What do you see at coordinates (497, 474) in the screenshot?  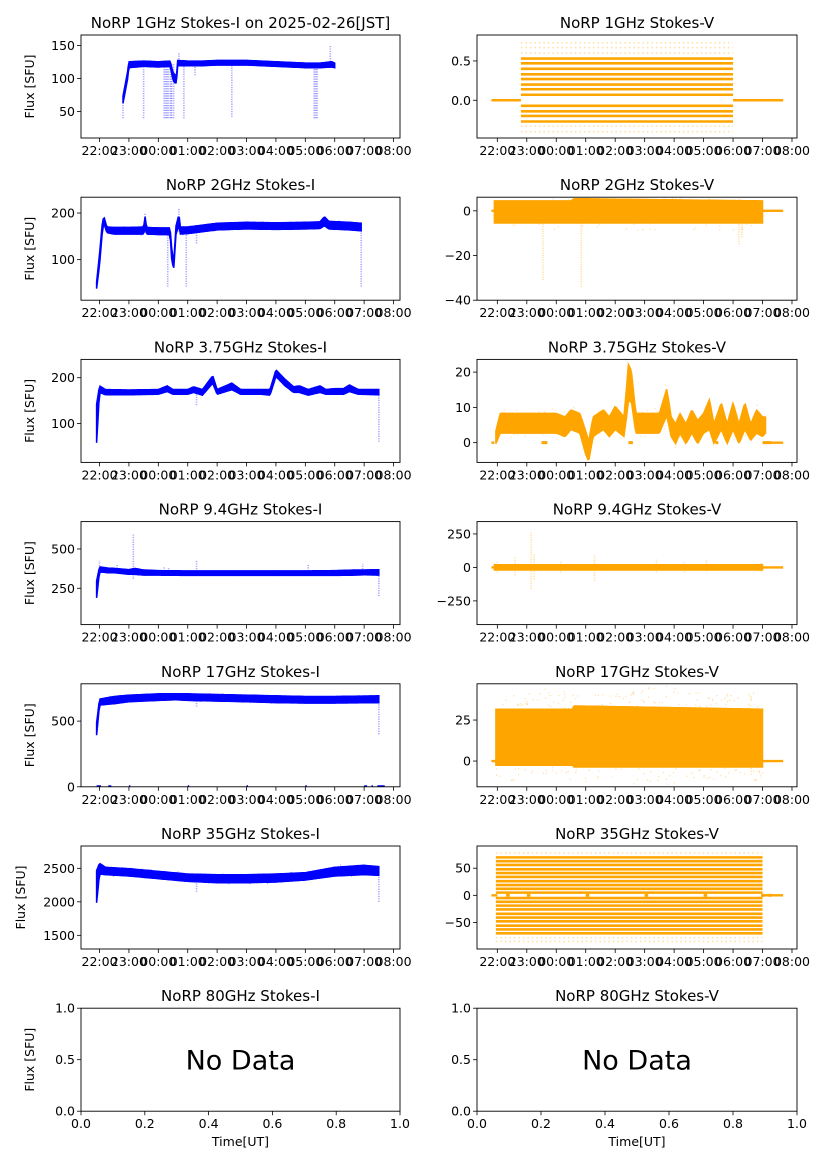 I see `x-tick-label: 22:00` at bounding box center [497, 474].